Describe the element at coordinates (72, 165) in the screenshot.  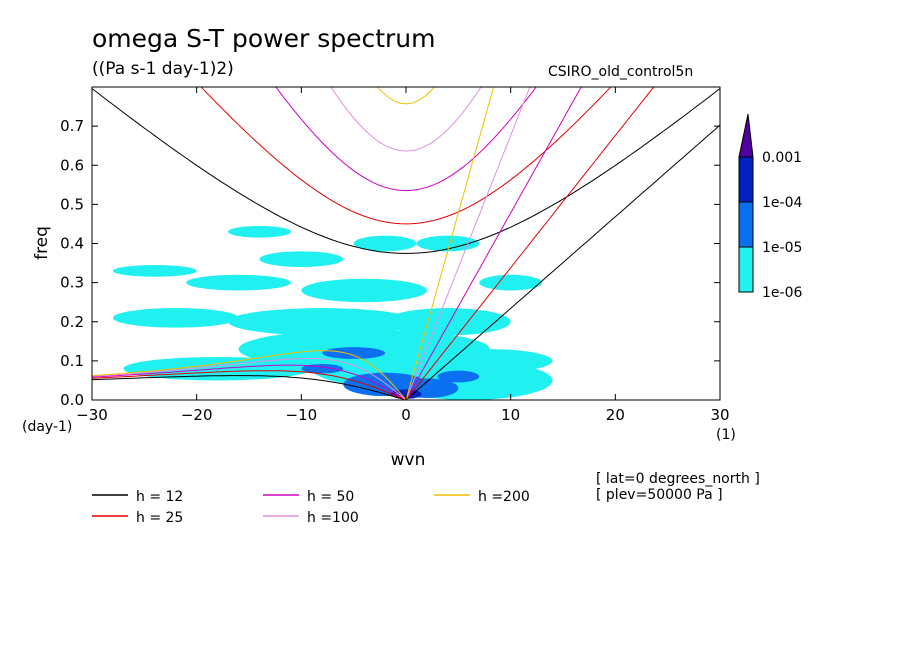
I see `y-tick-label: 0.6` at that location.